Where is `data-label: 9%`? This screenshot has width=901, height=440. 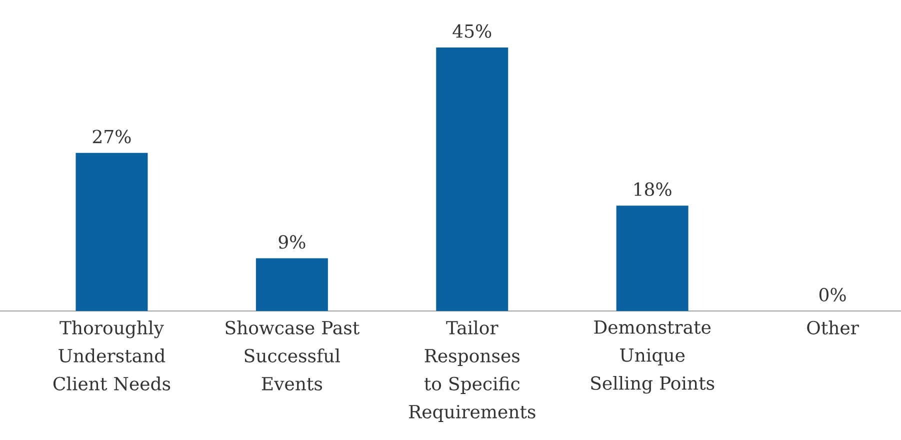 data-label: 9% is located at coordinates (292, 242).